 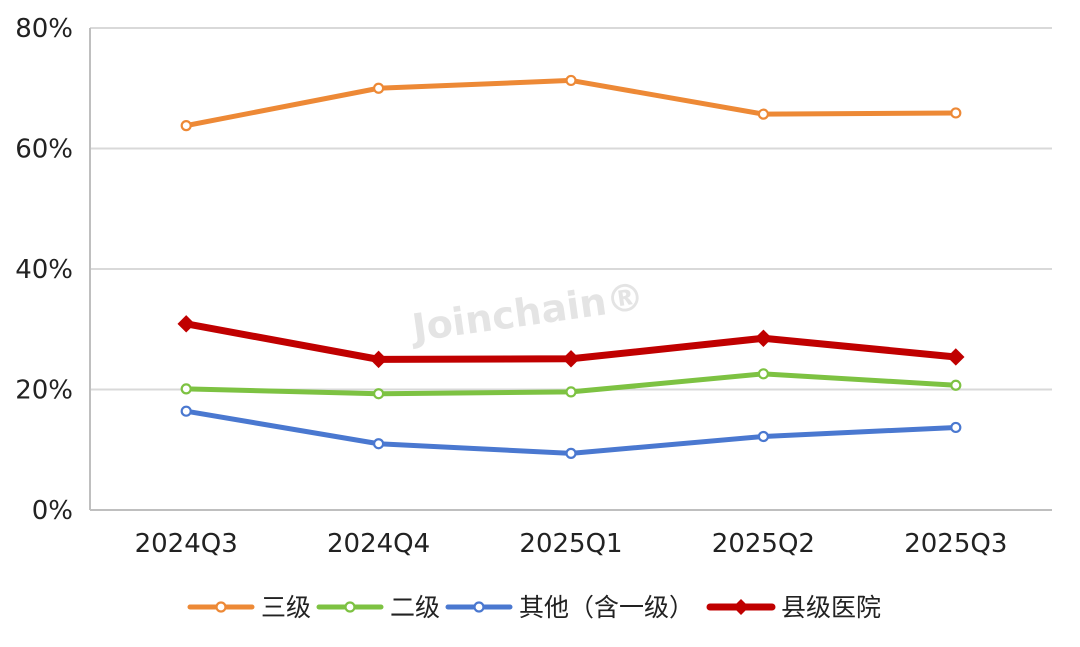 I want to click on x-axis-ticks: 2024Q3 2024Q4 2025Q1 2025Q2 2025Q3, so click(x=571, y=544).